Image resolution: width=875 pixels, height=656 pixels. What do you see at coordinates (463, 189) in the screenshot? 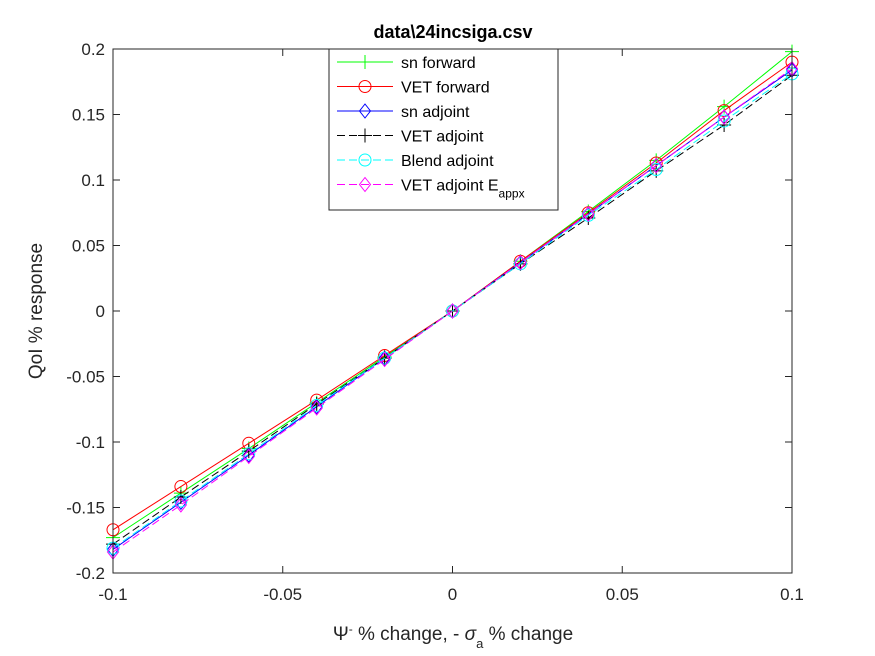
I see `legend-label: VET adjoint Eappx` at bounding box center [463, 189].